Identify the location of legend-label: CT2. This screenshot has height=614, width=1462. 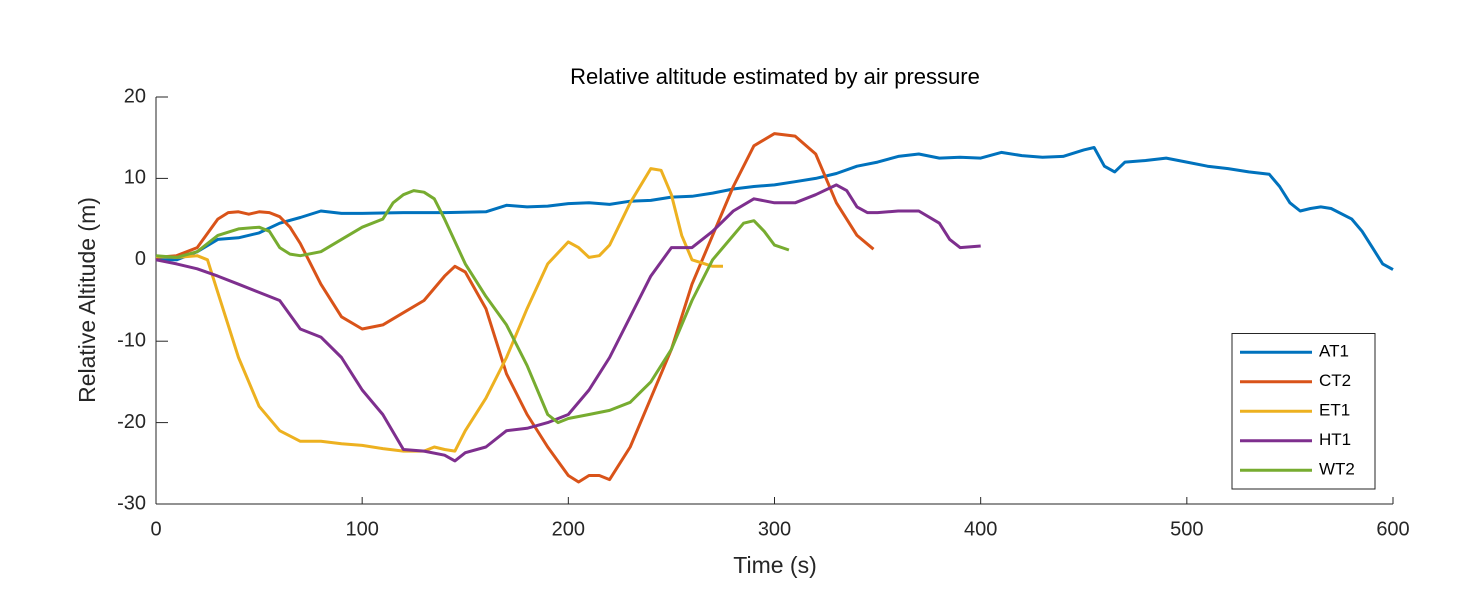
(1335, 380).